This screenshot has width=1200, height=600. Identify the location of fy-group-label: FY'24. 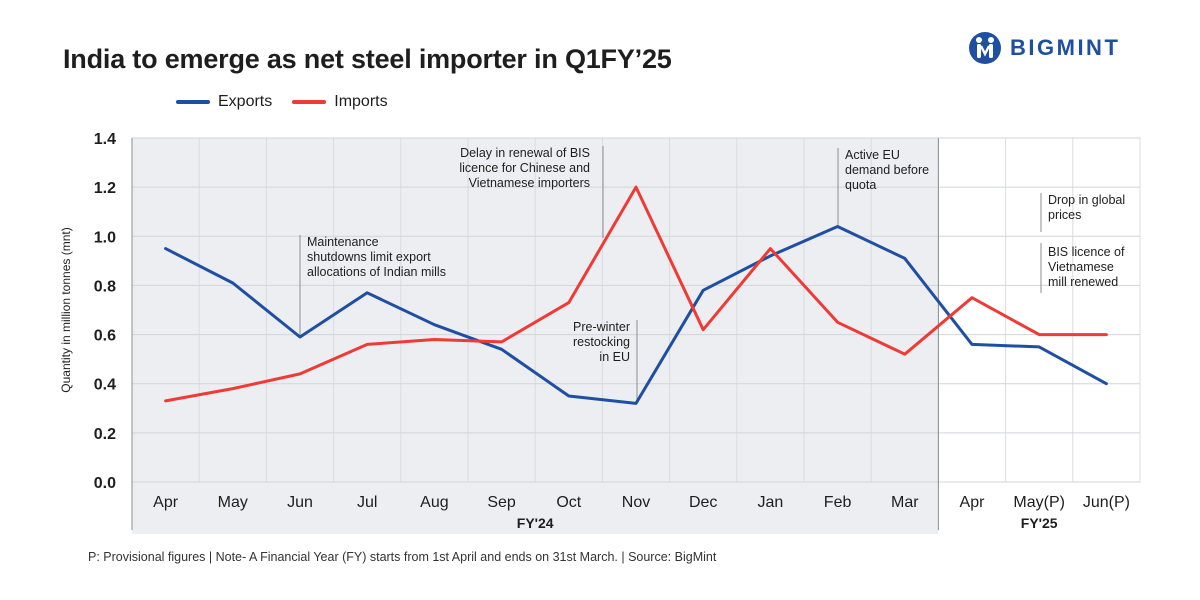
(535, 523).